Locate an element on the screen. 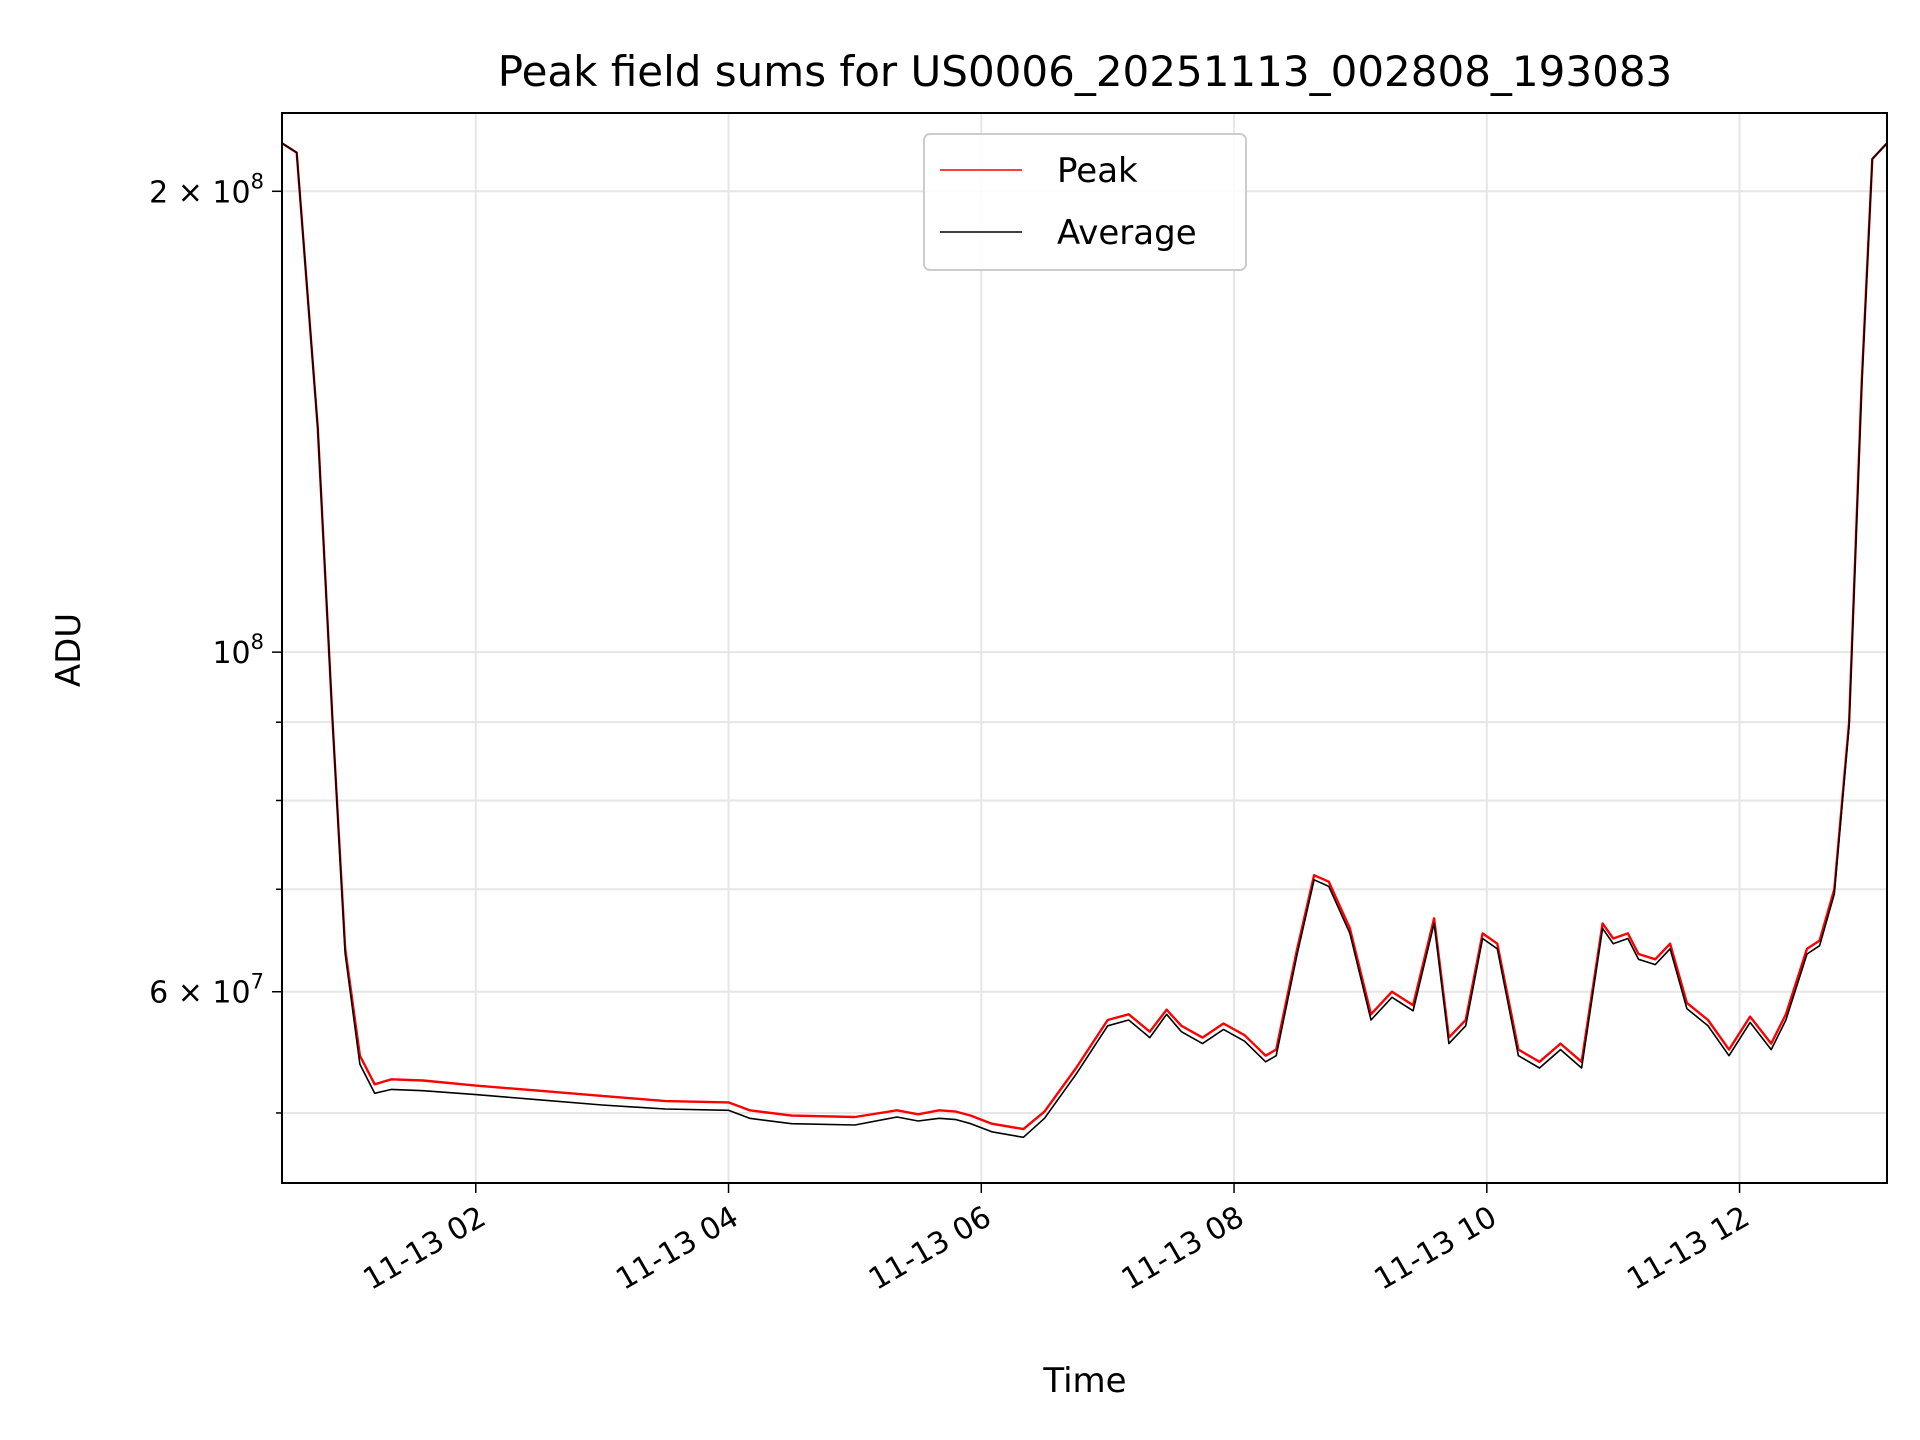 This screenshot has height=1440, width=1920. legend: Peak Average is located at coordinates (1085, 202).